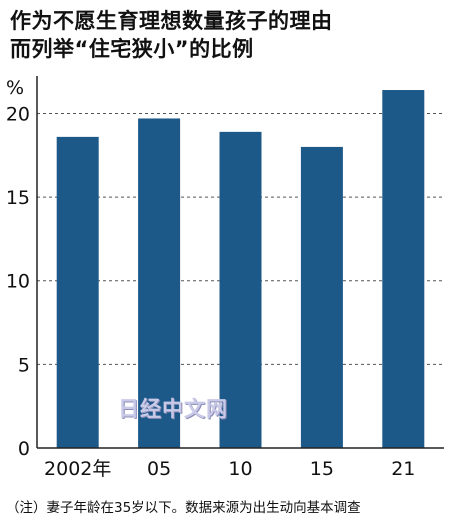  What do you see at coordinates (159, 469) in the screenshot?
I see `x-tick-label-1: 05` at bounding box center [159, 469].